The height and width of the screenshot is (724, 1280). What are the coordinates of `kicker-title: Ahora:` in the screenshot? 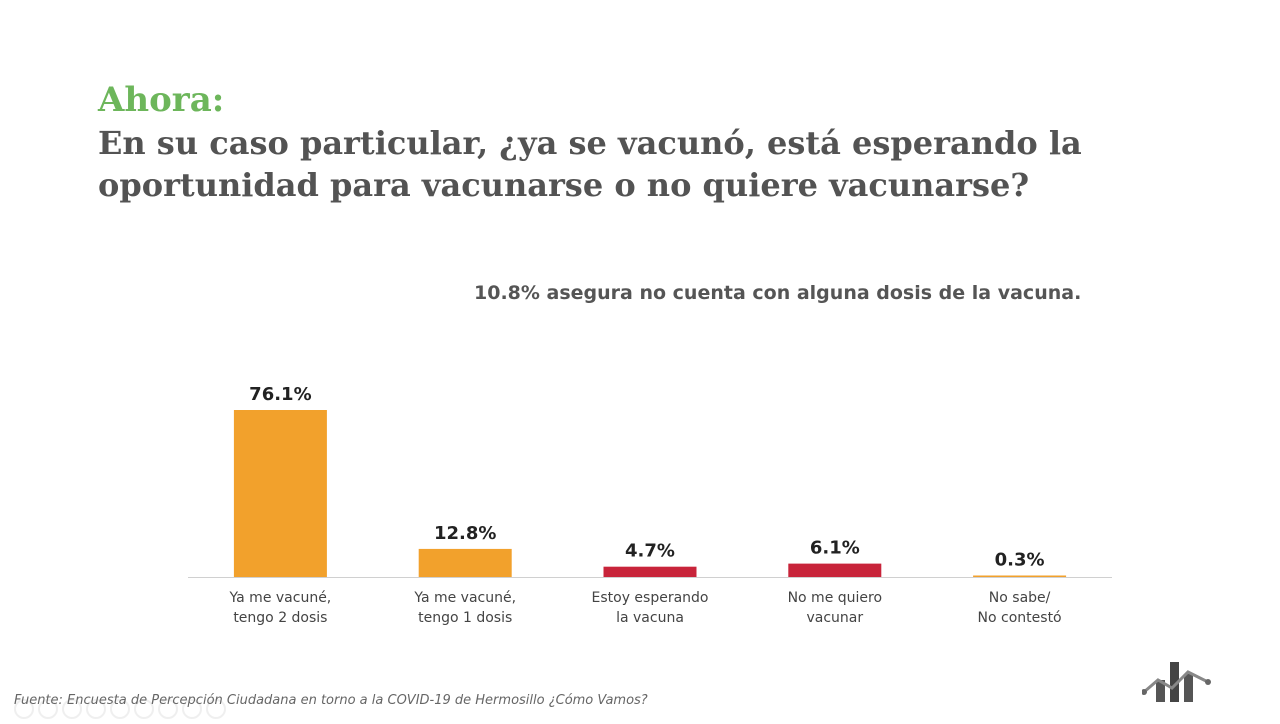 It's located at (161, 100).